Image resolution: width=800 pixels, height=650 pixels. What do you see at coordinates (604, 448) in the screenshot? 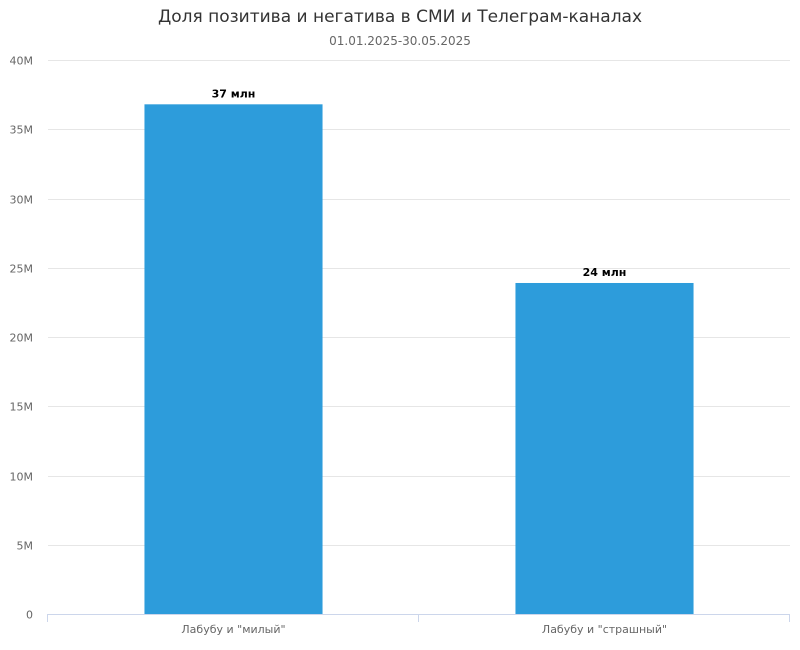
I see `bar` at bounding box center [604, 448].